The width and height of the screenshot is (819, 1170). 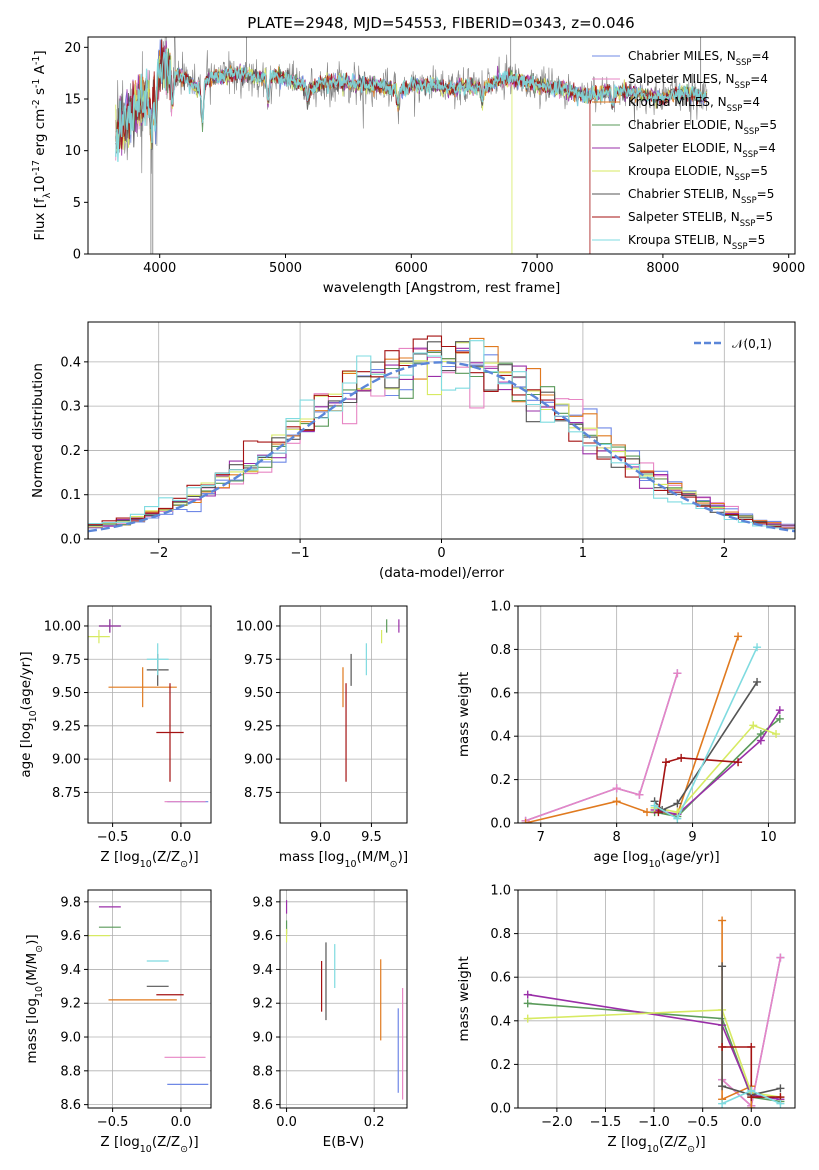 What do you see at coordinates (371, 837) in the screenshot?
I see `x-tick-label: 9.5` at bounding box center [371, 837].